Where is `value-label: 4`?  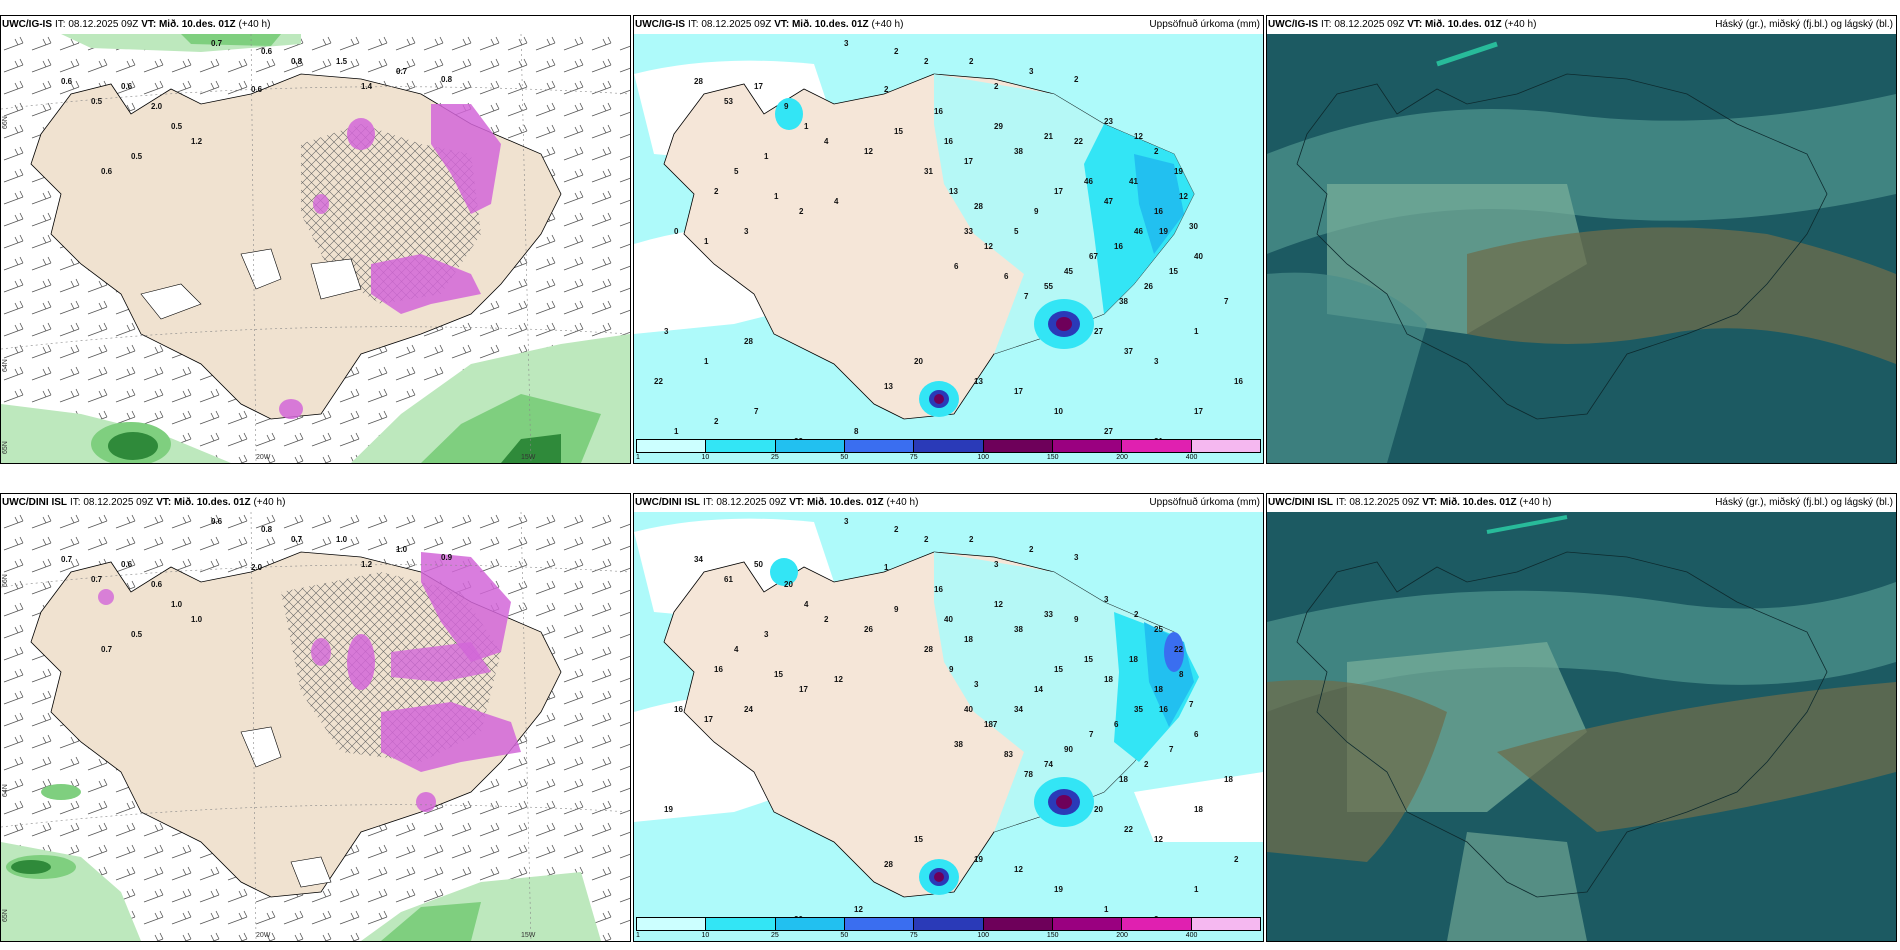 value-label: 4 is located at coordinates (736, 649).